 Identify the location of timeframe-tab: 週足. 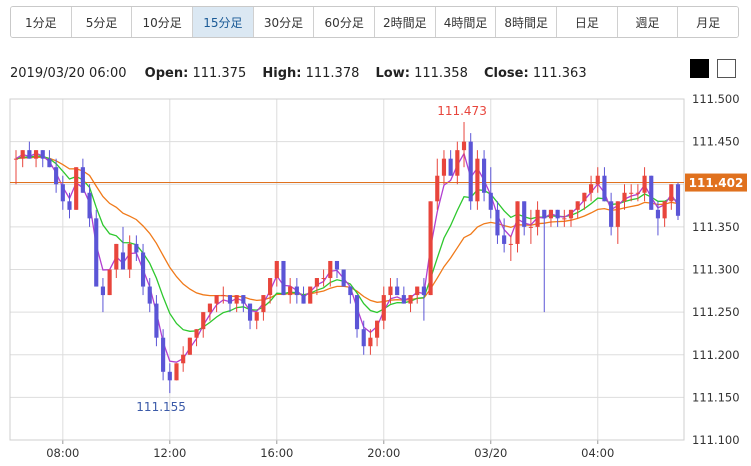
(648, 22).